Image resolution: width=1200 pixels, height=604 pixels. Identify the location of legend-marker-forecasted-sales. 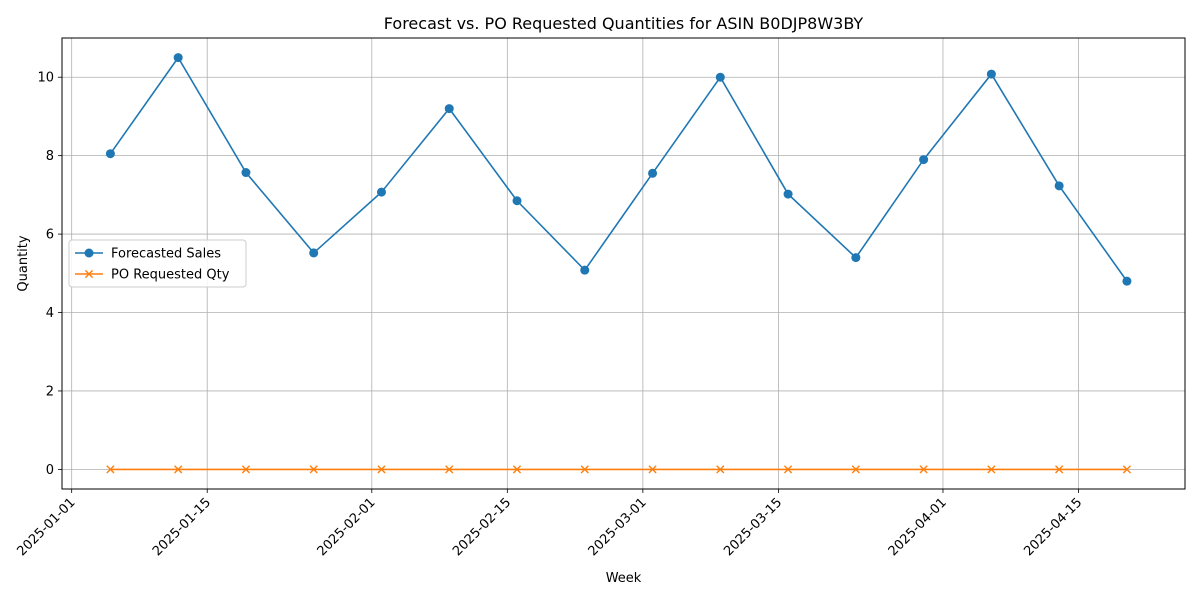
(89, 253).